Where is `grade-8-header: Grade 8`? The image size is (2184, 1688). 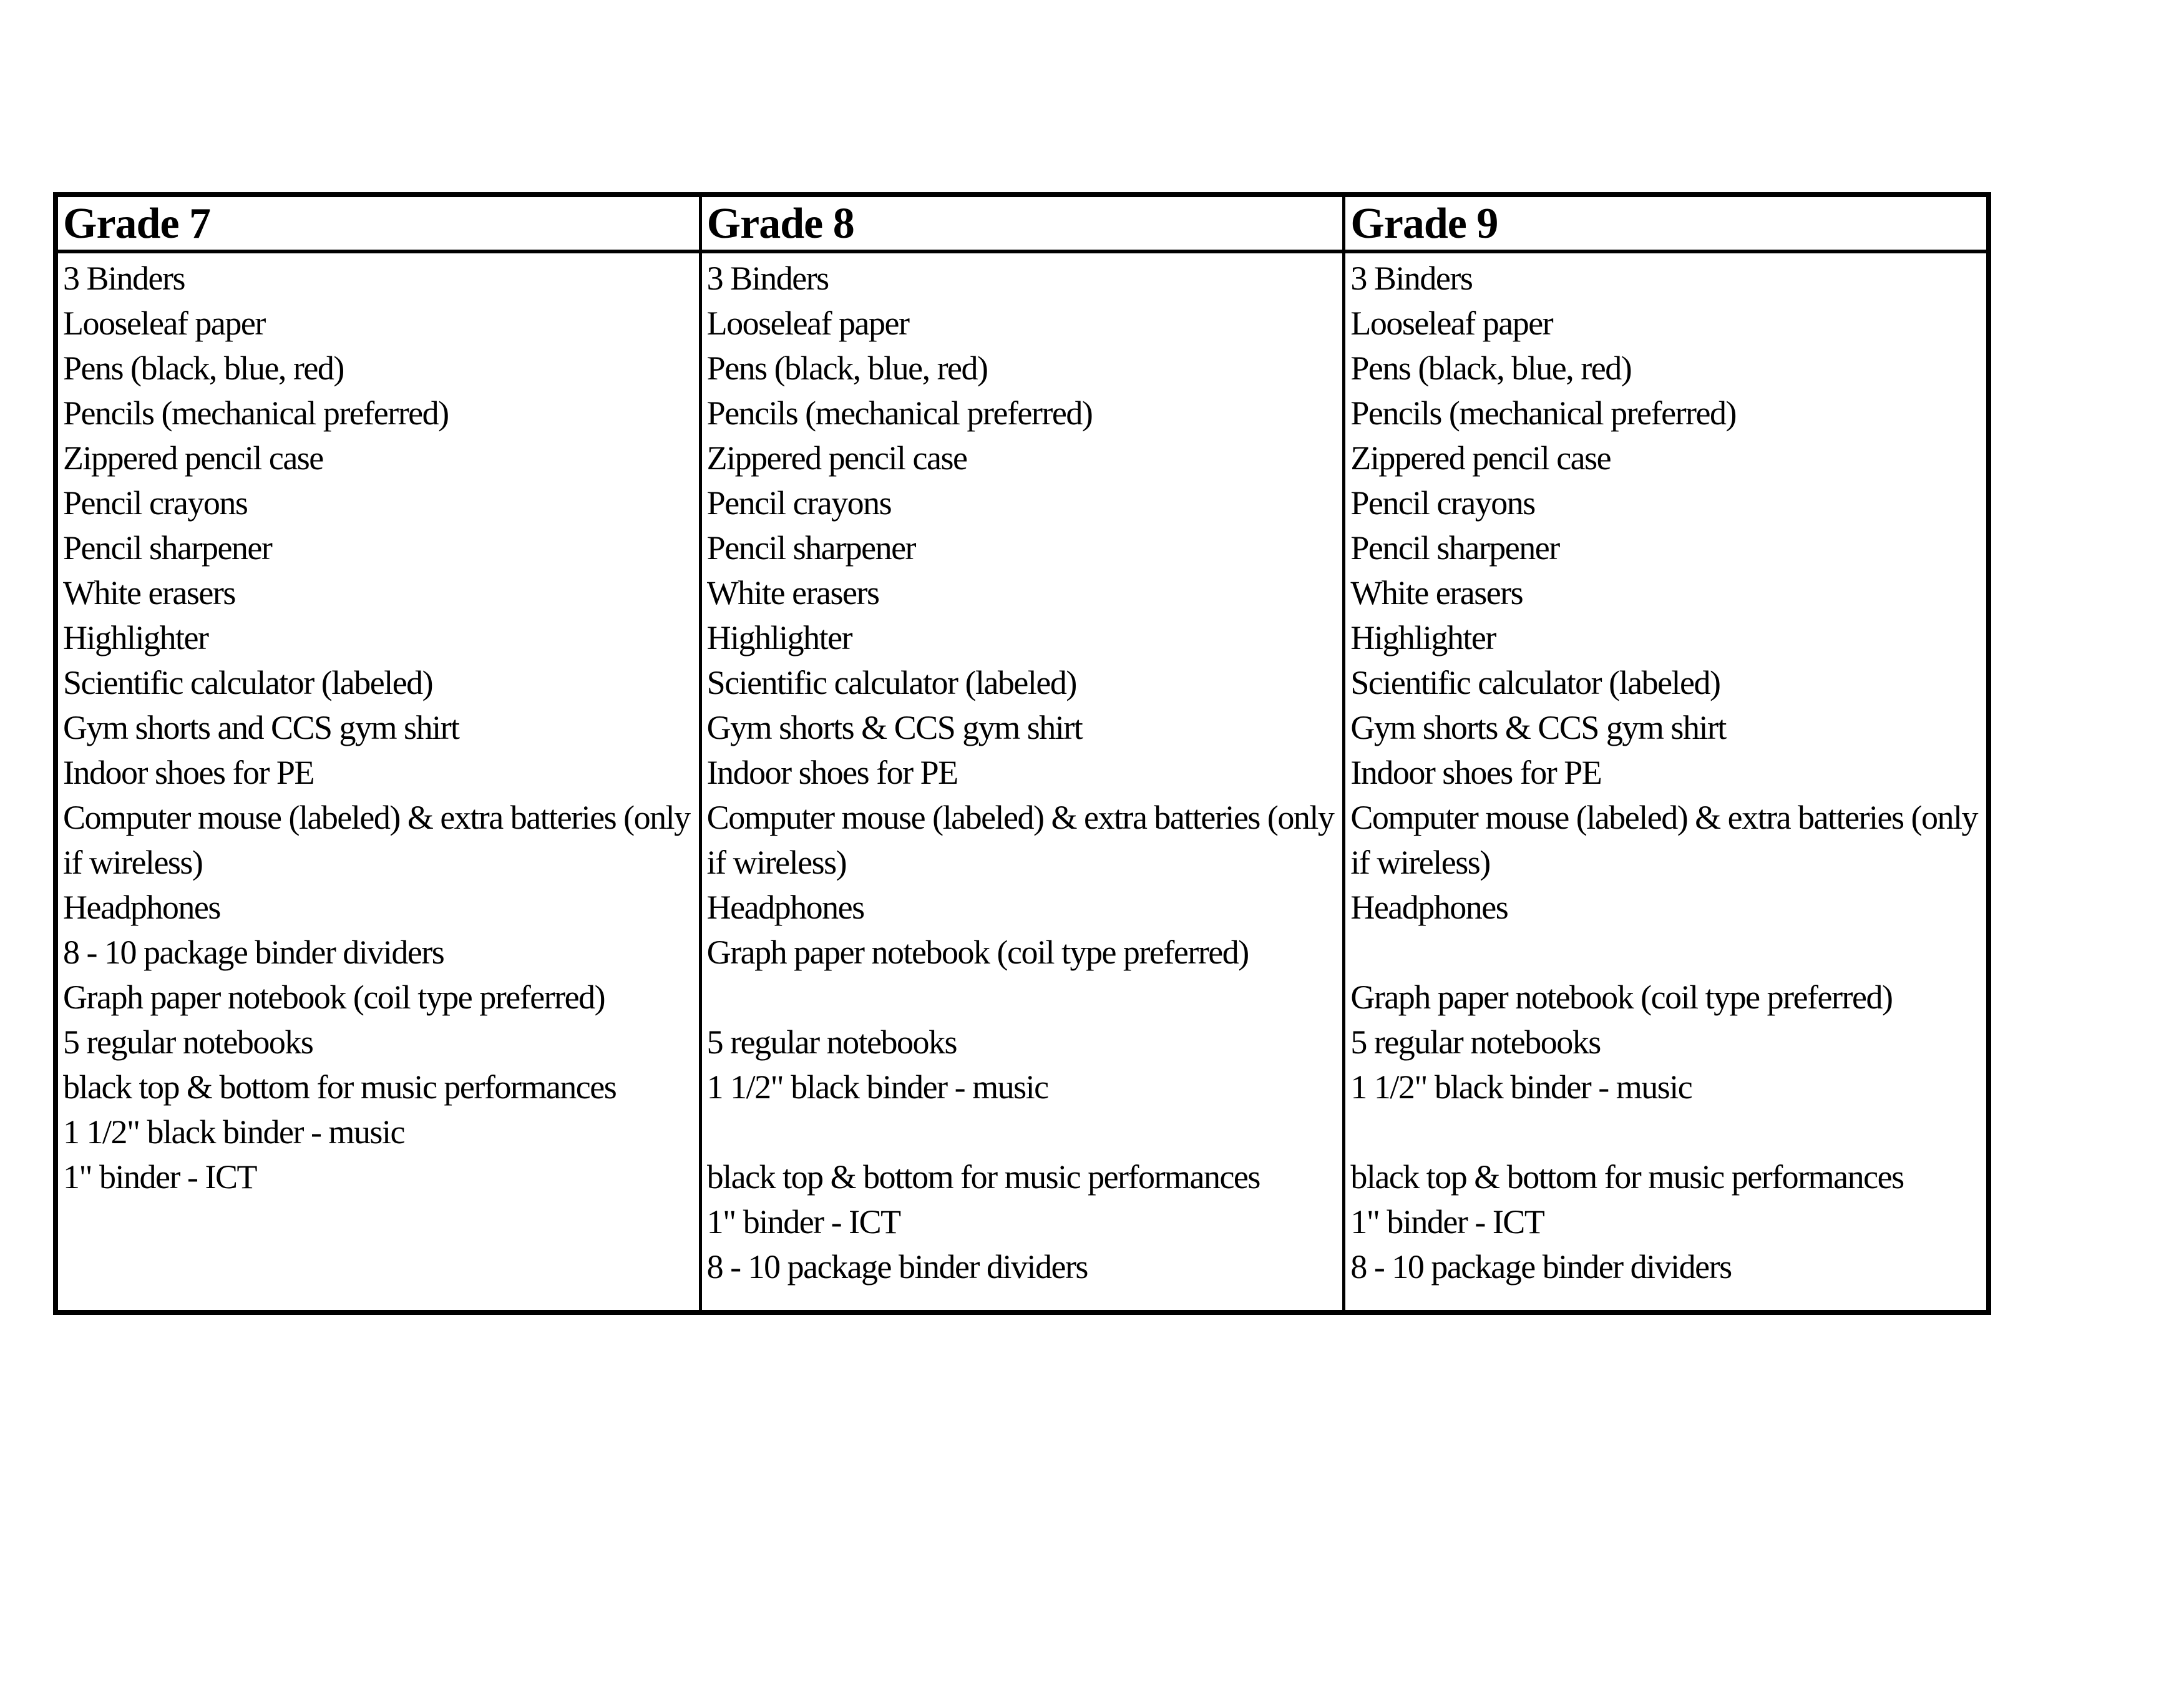
grade-8-header: Grade 8 is located at coordinates (1022, 225).